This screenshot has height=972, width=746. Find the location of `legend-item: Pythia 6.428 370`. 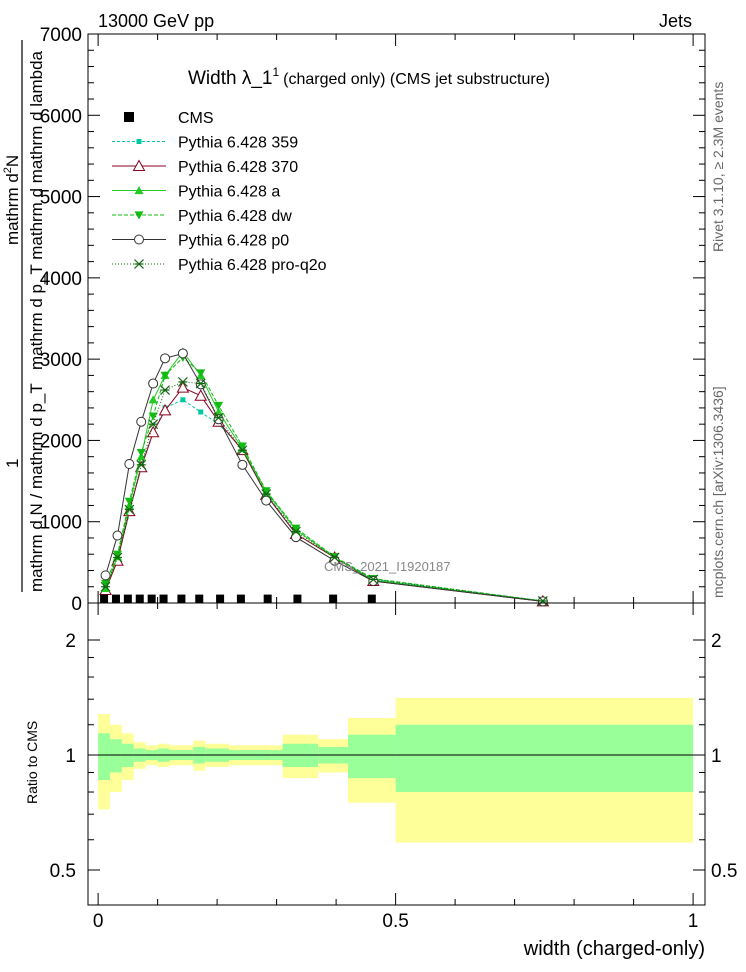

legend-item: Pythia 6.428 370 is located at coordinates (205, 167).